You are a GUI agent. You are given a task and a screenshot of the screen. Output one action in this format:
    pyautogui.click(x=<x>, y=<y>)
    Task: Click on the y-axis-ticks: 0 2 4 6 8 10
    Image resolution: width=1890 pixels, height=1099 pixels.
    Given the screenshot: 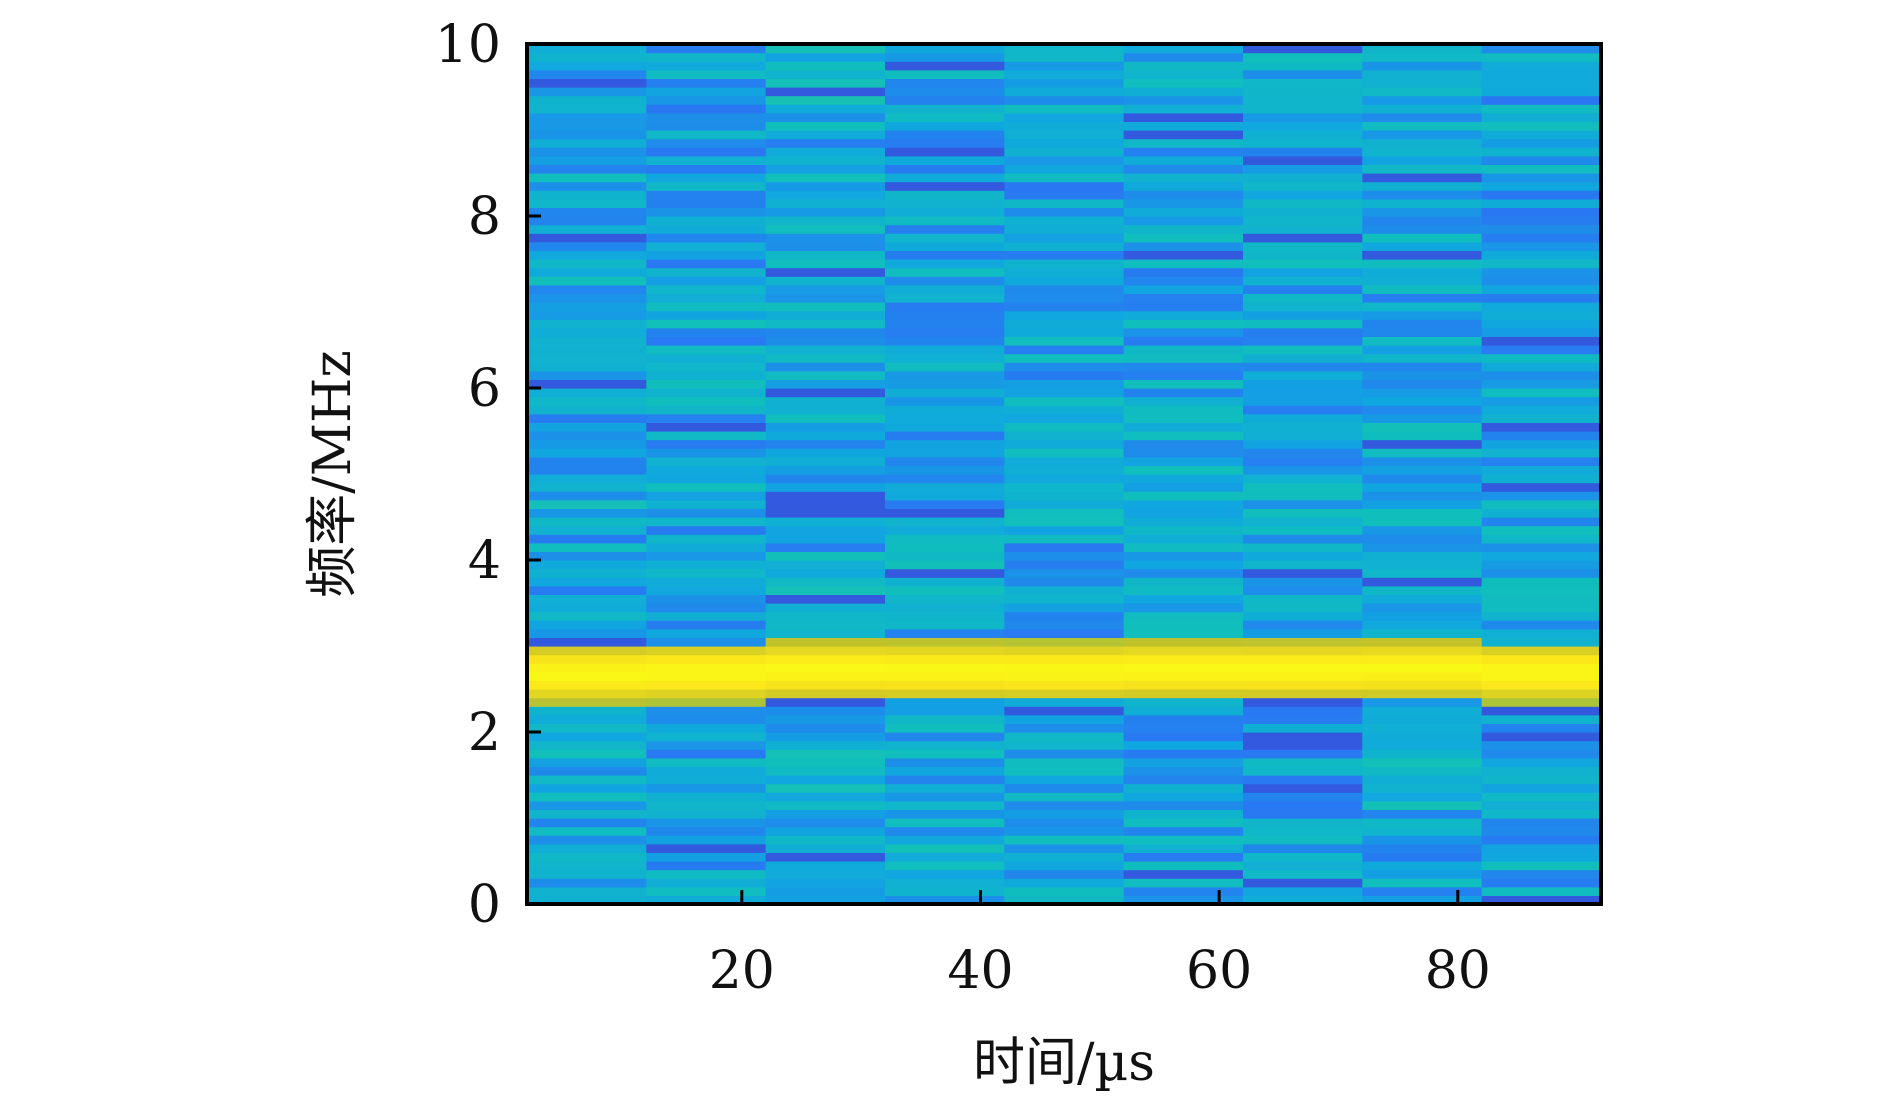 What is the action you would take?
    pyautogui.click(x=488, y=475)
    